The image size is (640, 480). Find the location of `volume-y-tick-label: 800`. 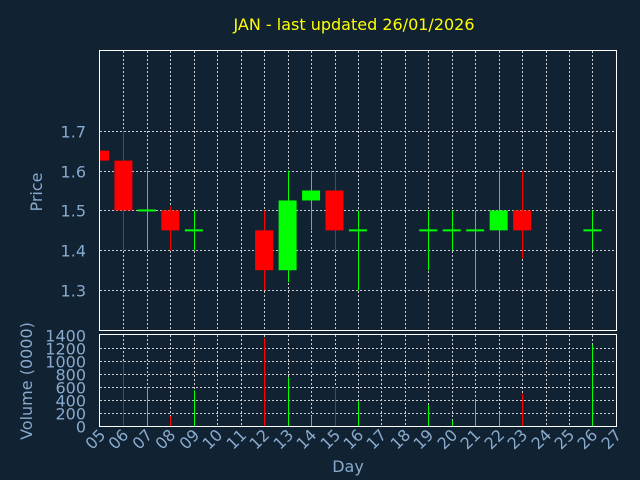

volume-y-tick-label: 800 is located at coordinates (70, 375).